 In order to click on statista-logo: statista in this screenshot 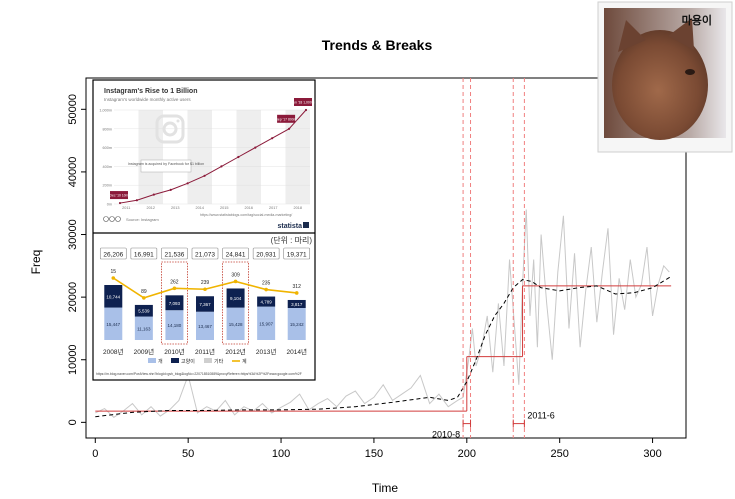, I will do `click(289, 226)`.